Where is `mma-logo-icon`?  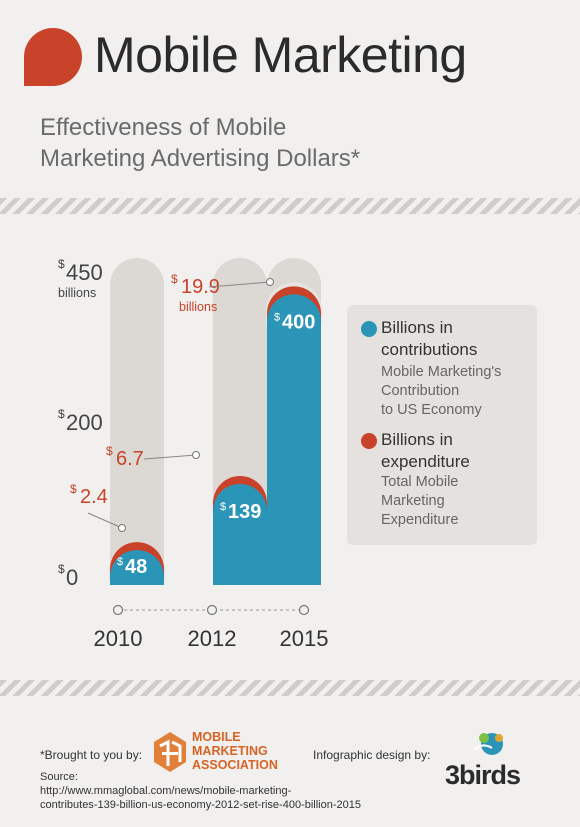
mma-logo-icon is located at coordinates (170, 752).